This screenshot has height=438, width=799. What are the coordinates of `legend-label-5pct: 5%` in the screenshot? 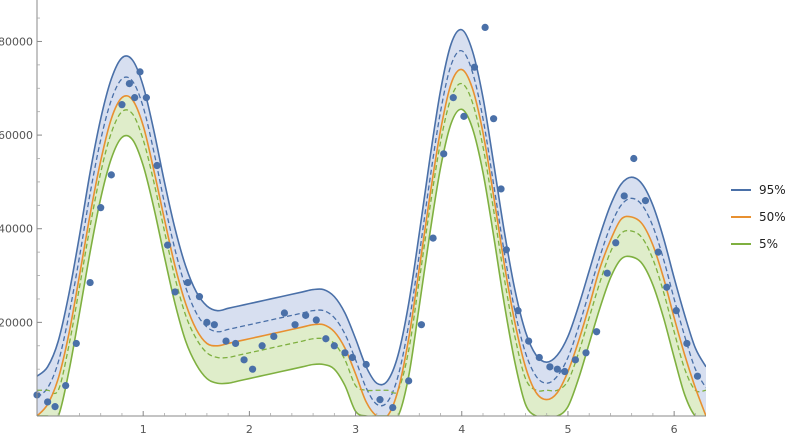 It's located at (768, 244).